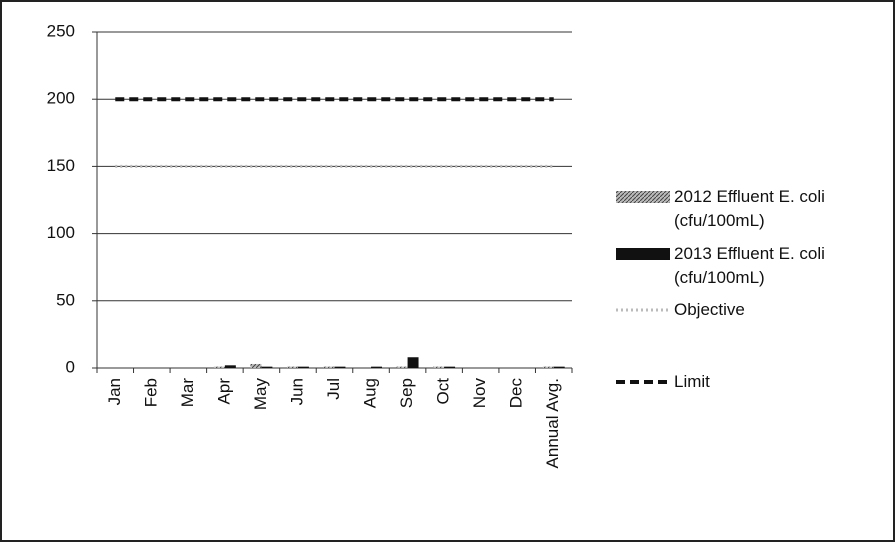  Describe the element at coordinates (65, 299) in the screenshot. I see `y-tick-label: 50` at that location.